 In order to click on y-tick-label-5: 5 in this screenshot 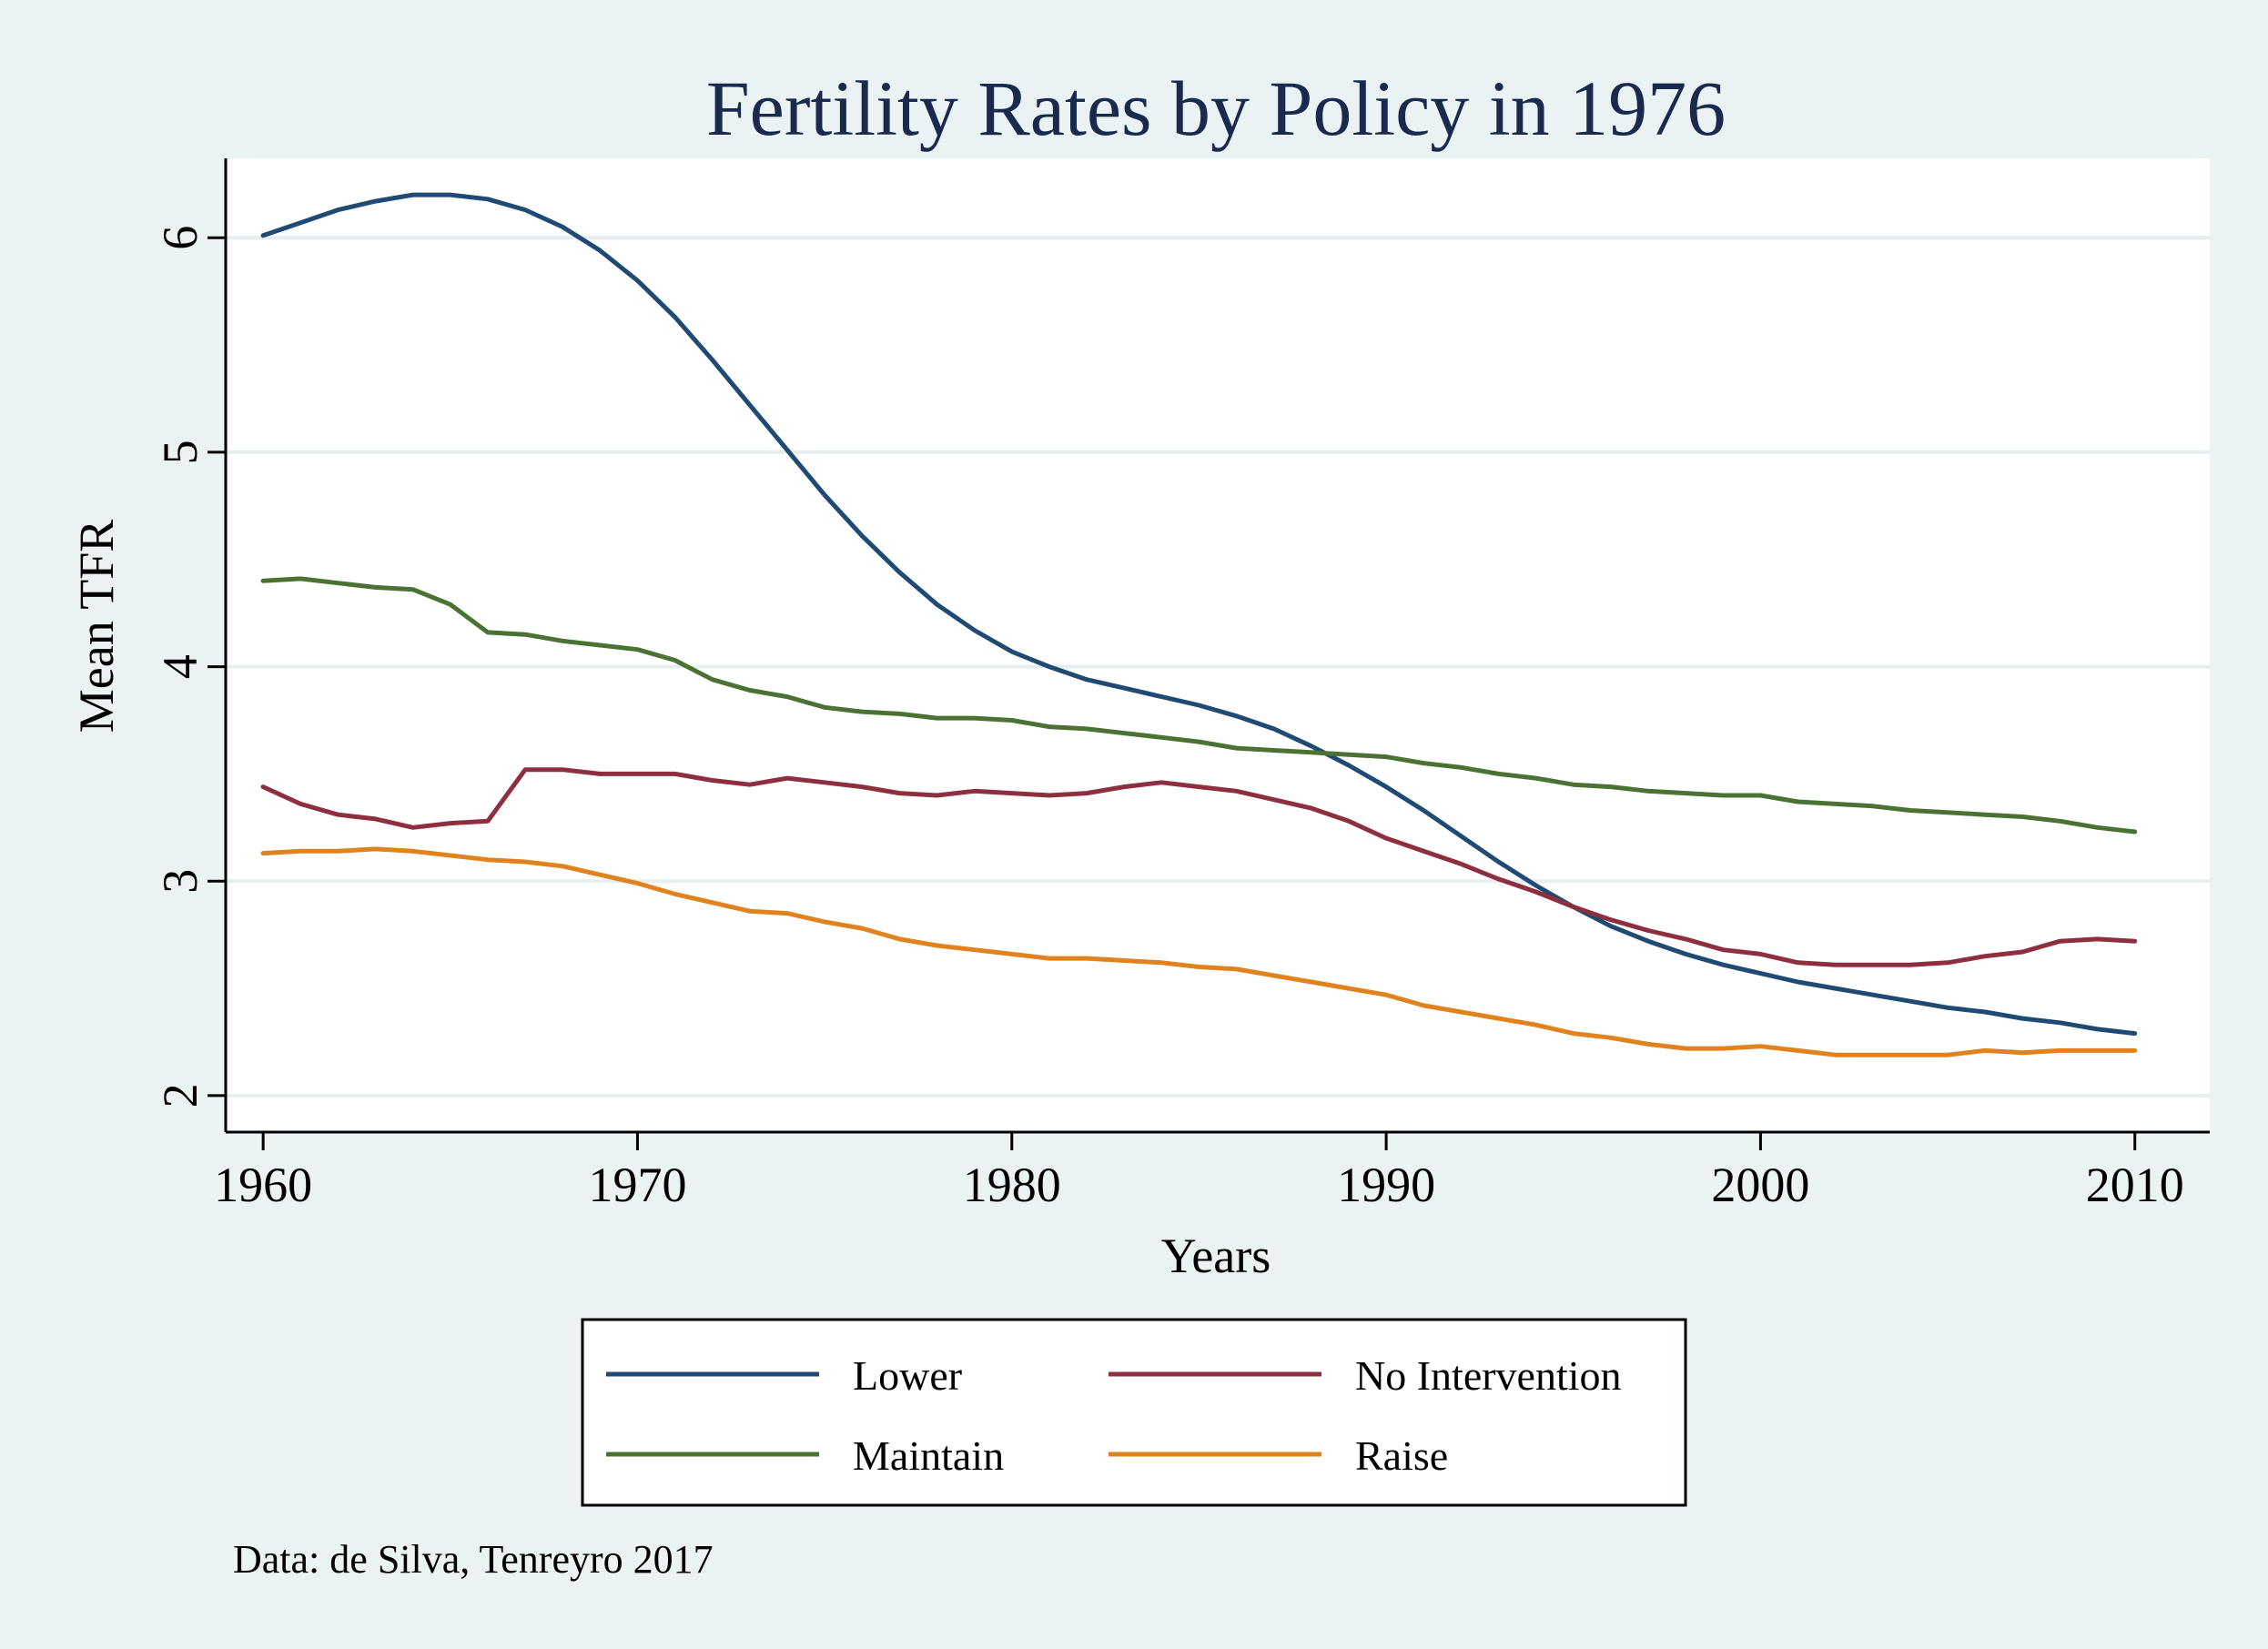, I will do `click(180, 452)`.